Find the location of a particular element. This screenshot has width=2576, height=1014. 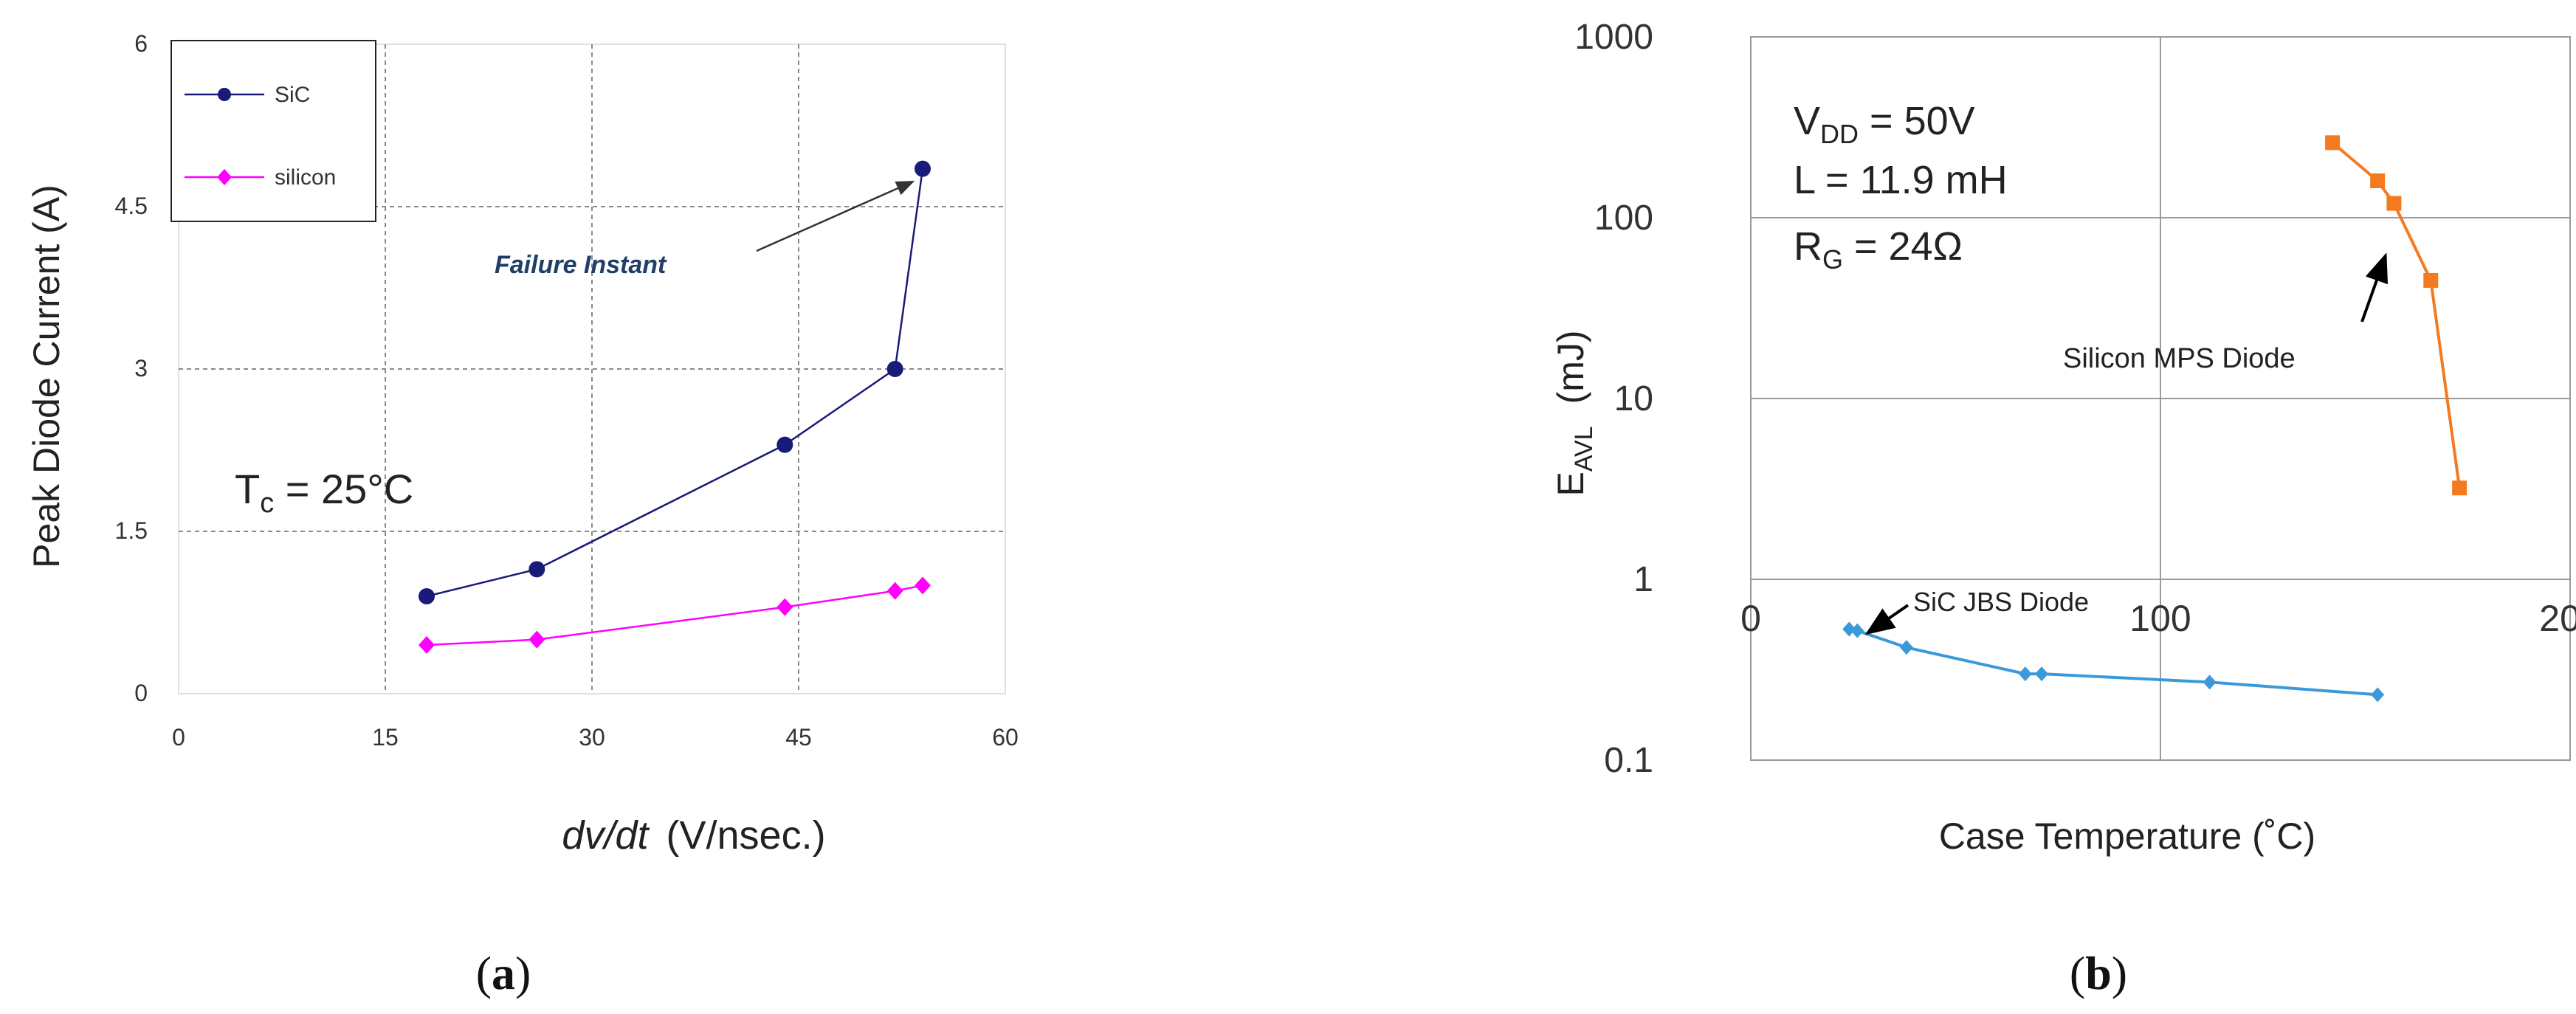

chart-a-y-tick-label: 1.5 is located at coordinates (132, 531).